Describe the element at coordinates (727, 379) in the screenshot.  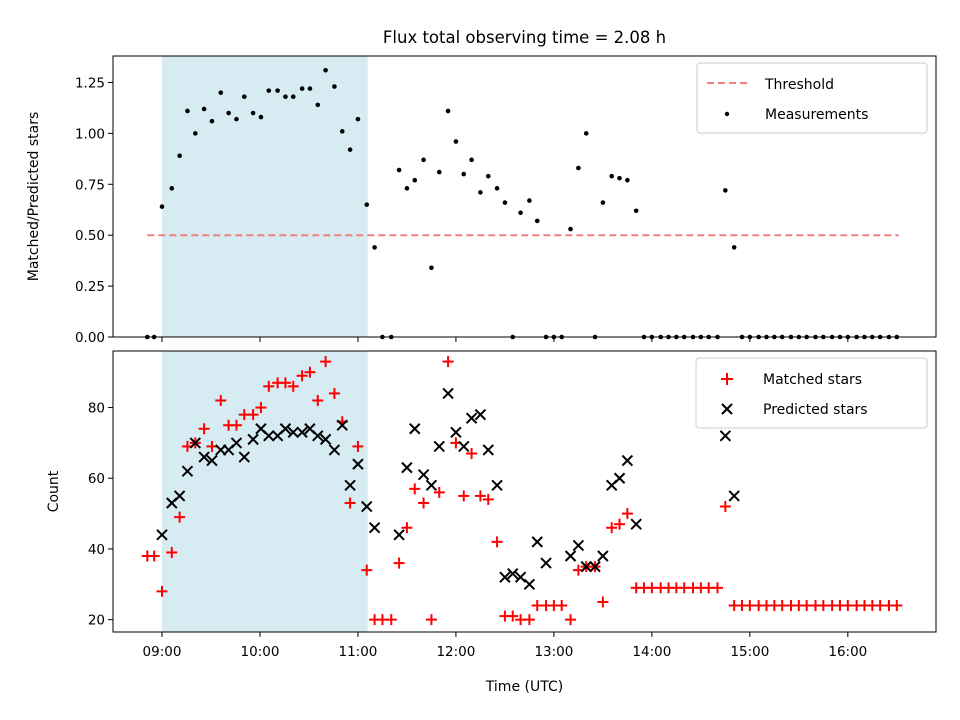
I see `legend-matched-swatch` at that location.